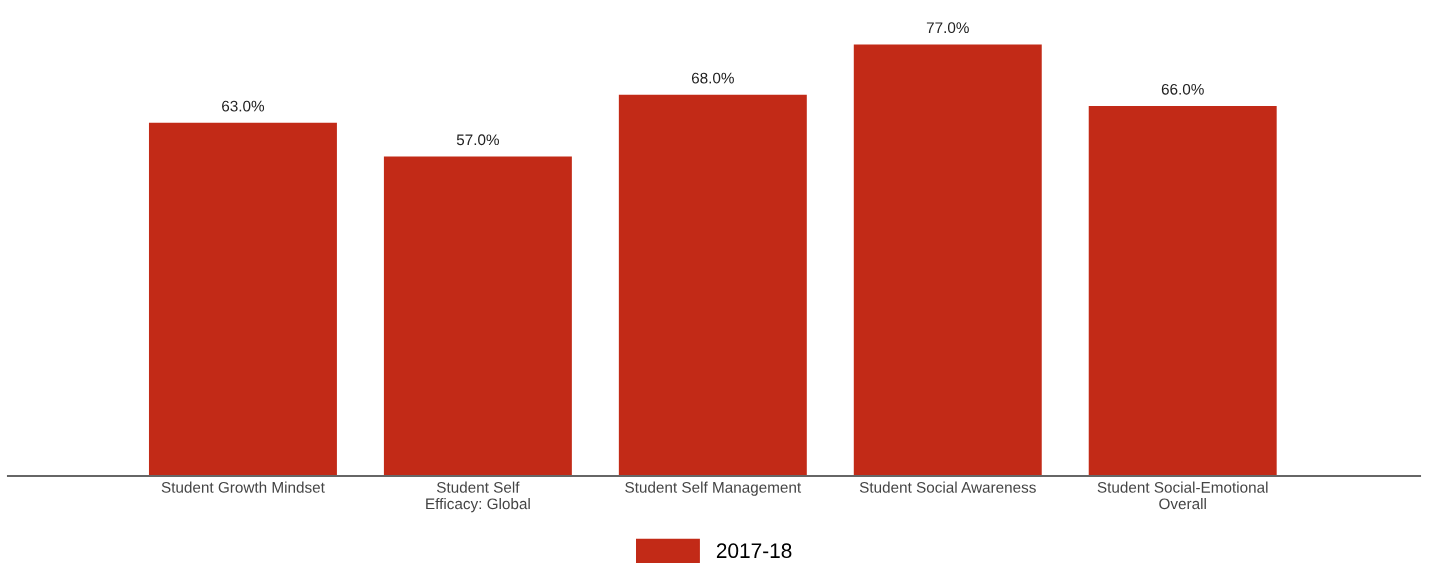  I want to click on x-tick-label: Student Self Efficacy: Global, so click(478, 497).